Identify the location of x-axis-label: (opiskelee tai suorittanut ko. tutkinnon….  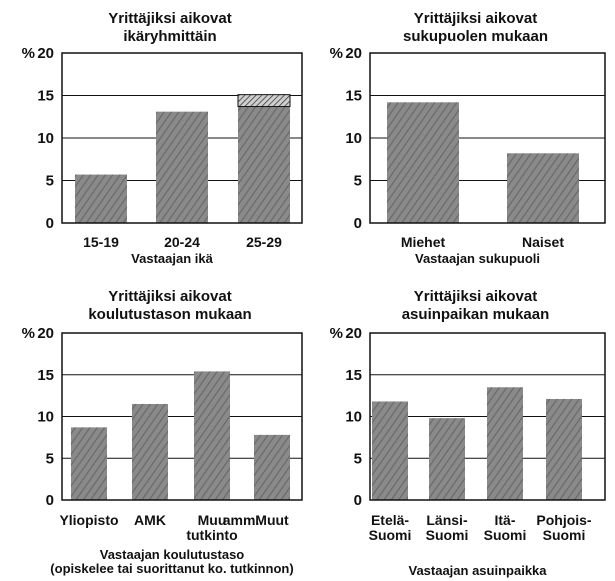
(171, 568).